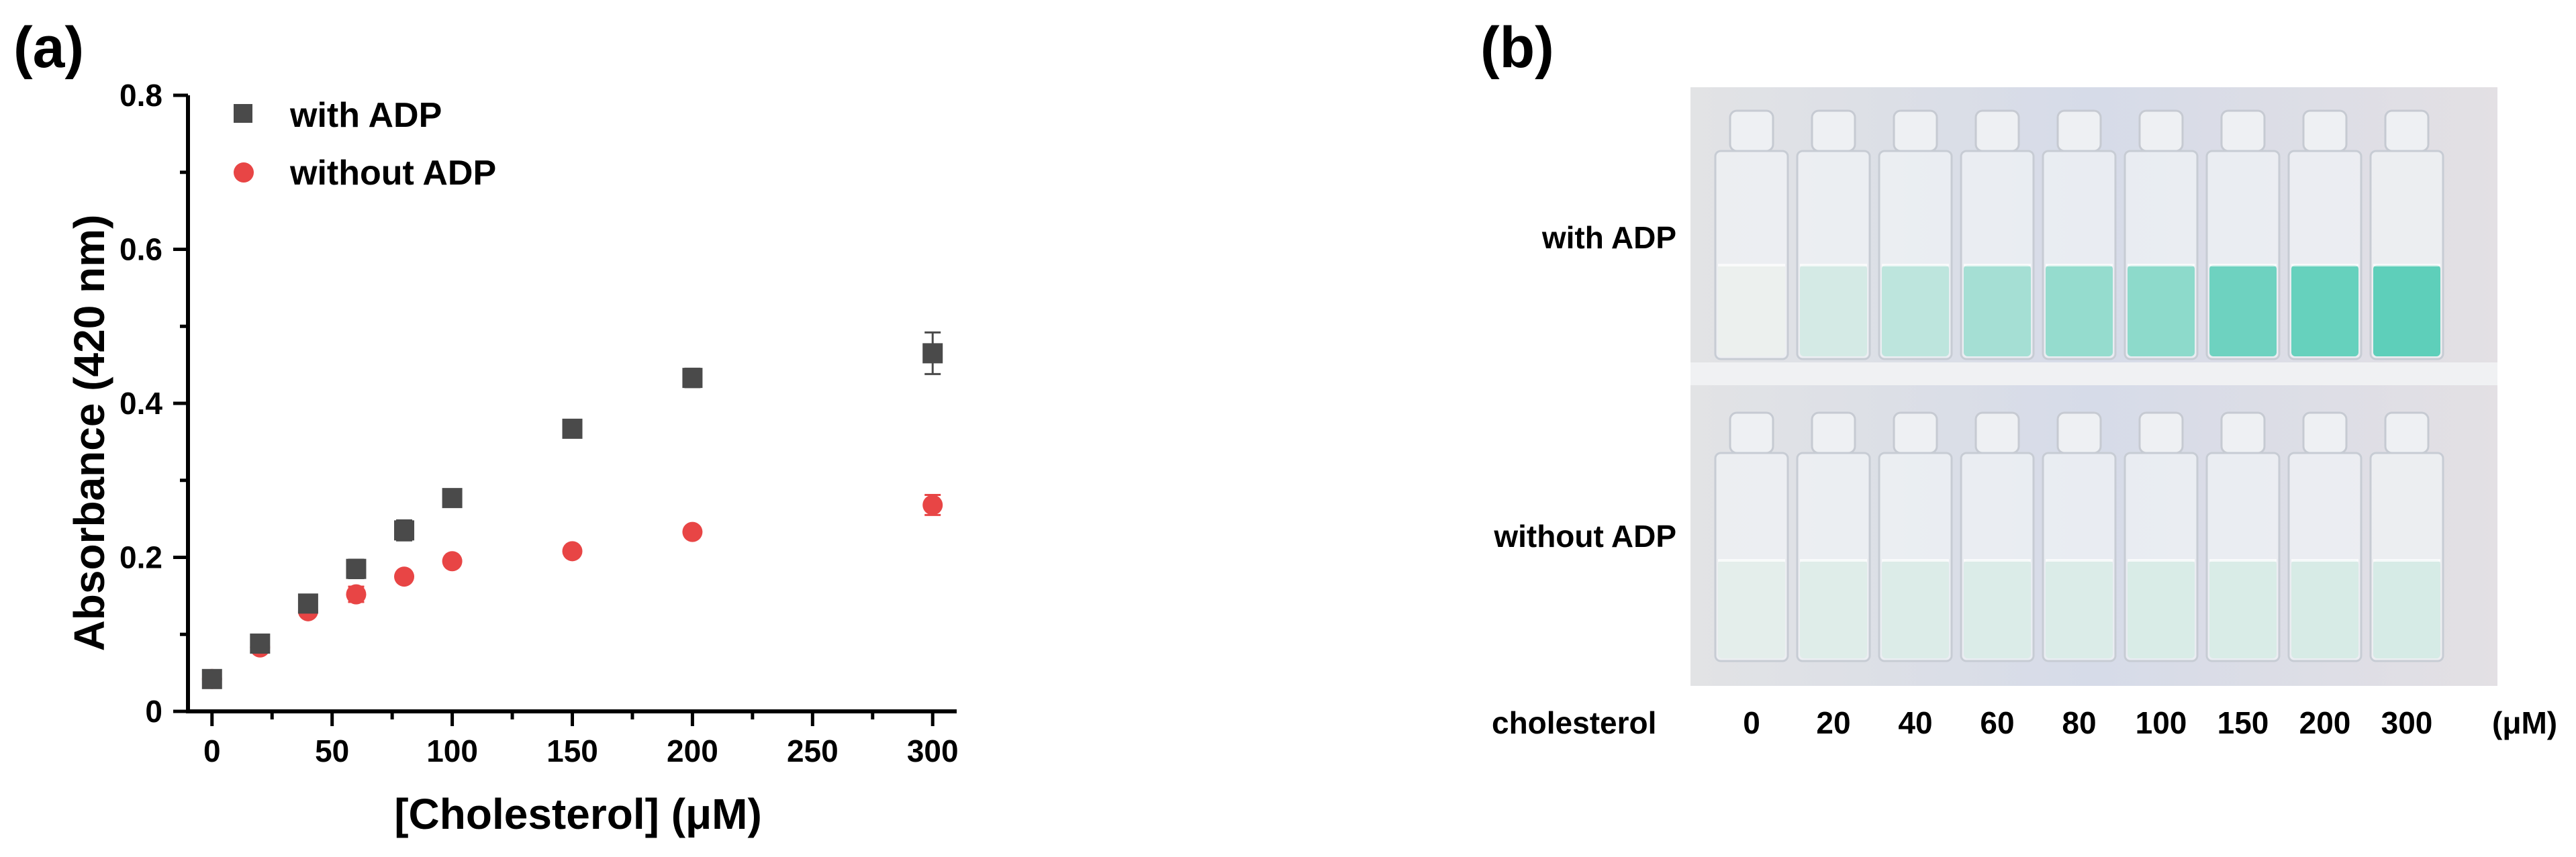  What do you see at coordinates (141, 558) in the screenshot?
I see `y-tick-label: 0.2` at bounding box center [141, 558].